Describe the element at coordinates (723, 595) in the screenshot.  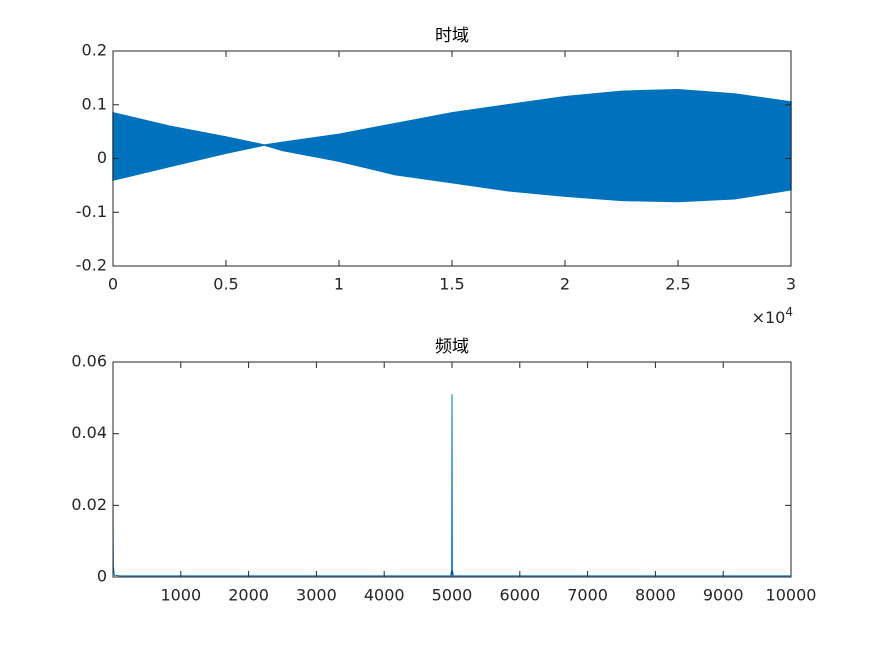
I see `x-tick-label: 9000` at that location.